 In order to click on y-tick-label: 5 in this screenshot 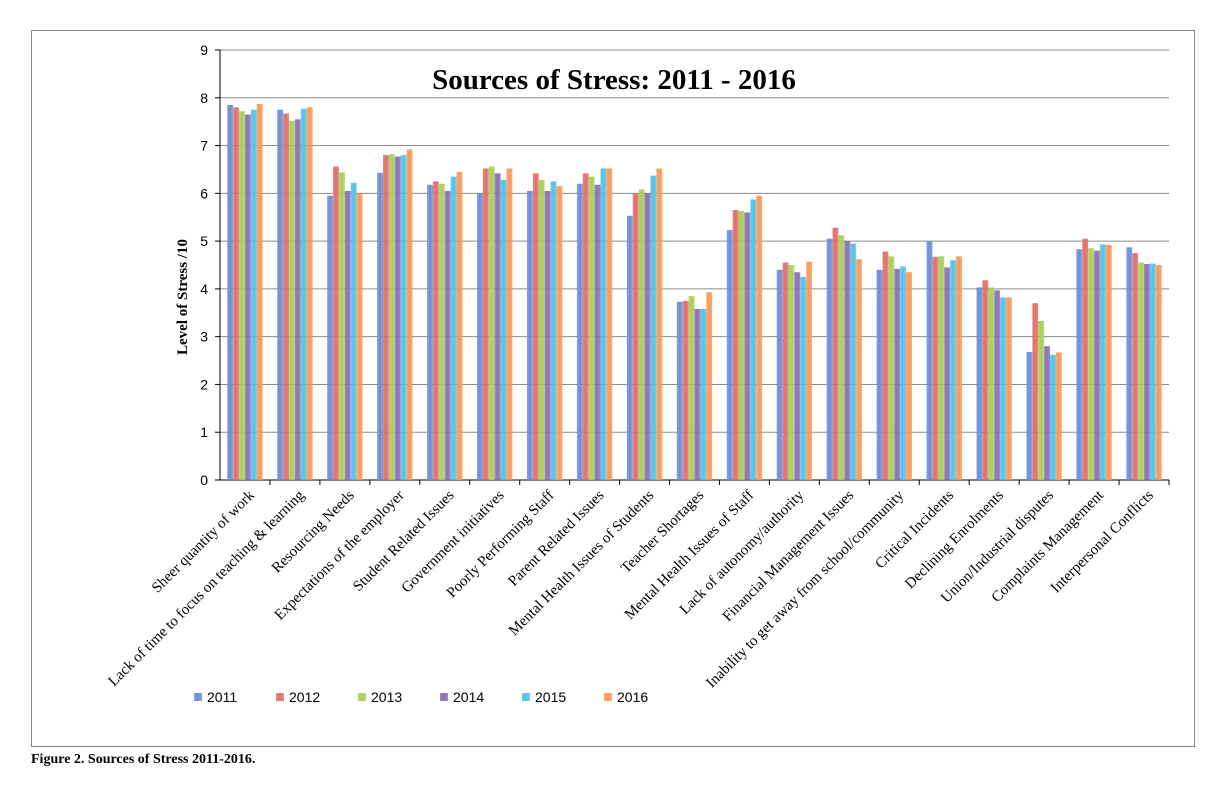, I will do `click(204, 241)`.